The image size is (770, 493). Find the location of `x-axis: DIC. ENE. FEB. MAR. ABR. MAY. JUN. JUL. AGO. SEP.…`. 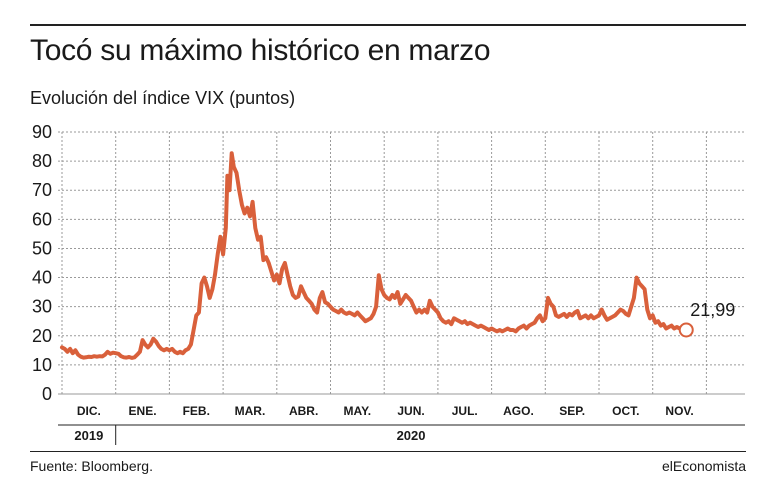

x-axis: DIC. ENE. FEB. MAR. ABR. MAY. JUN. JUL. AGO. SEP.… is located at coordinates (401, 424).